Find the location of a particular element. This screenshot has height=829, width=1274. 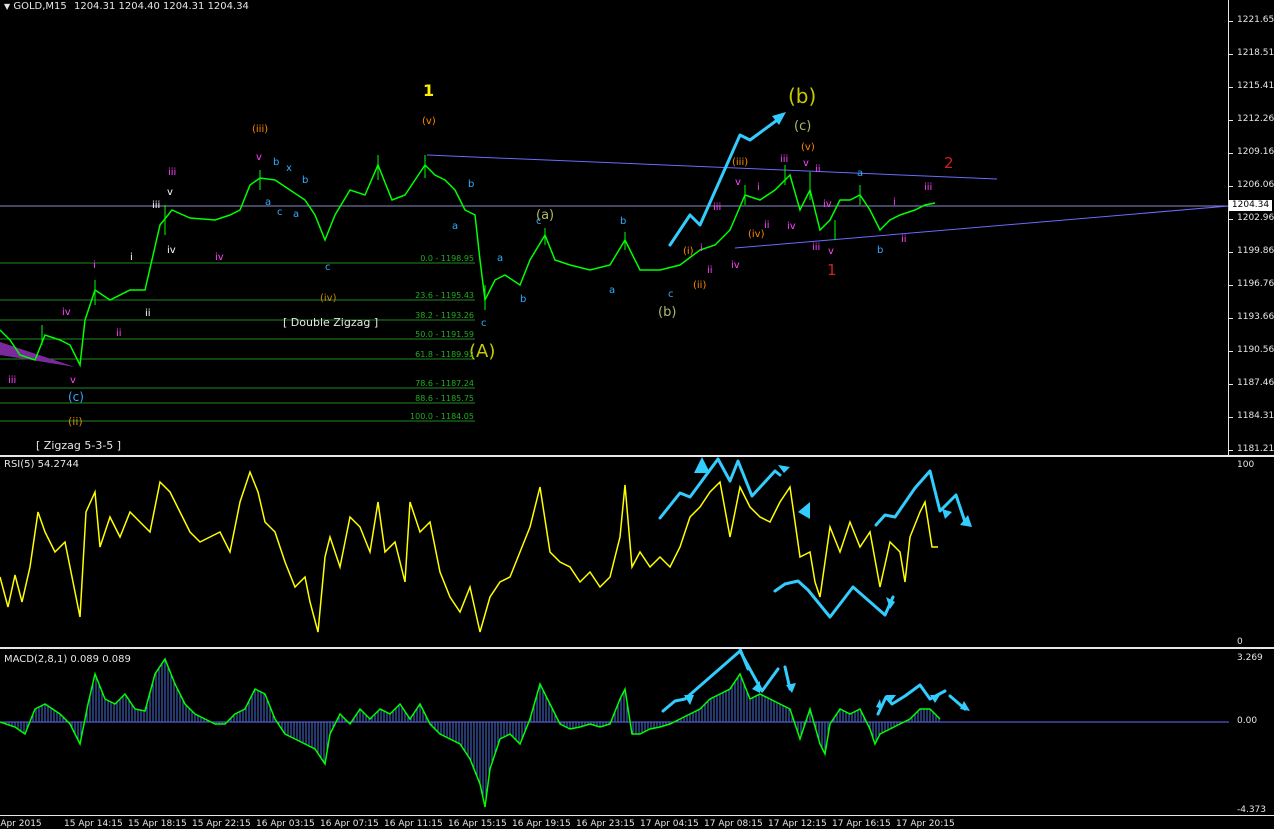

rsi-tick: 100 is located at coordinates (1246, 465).